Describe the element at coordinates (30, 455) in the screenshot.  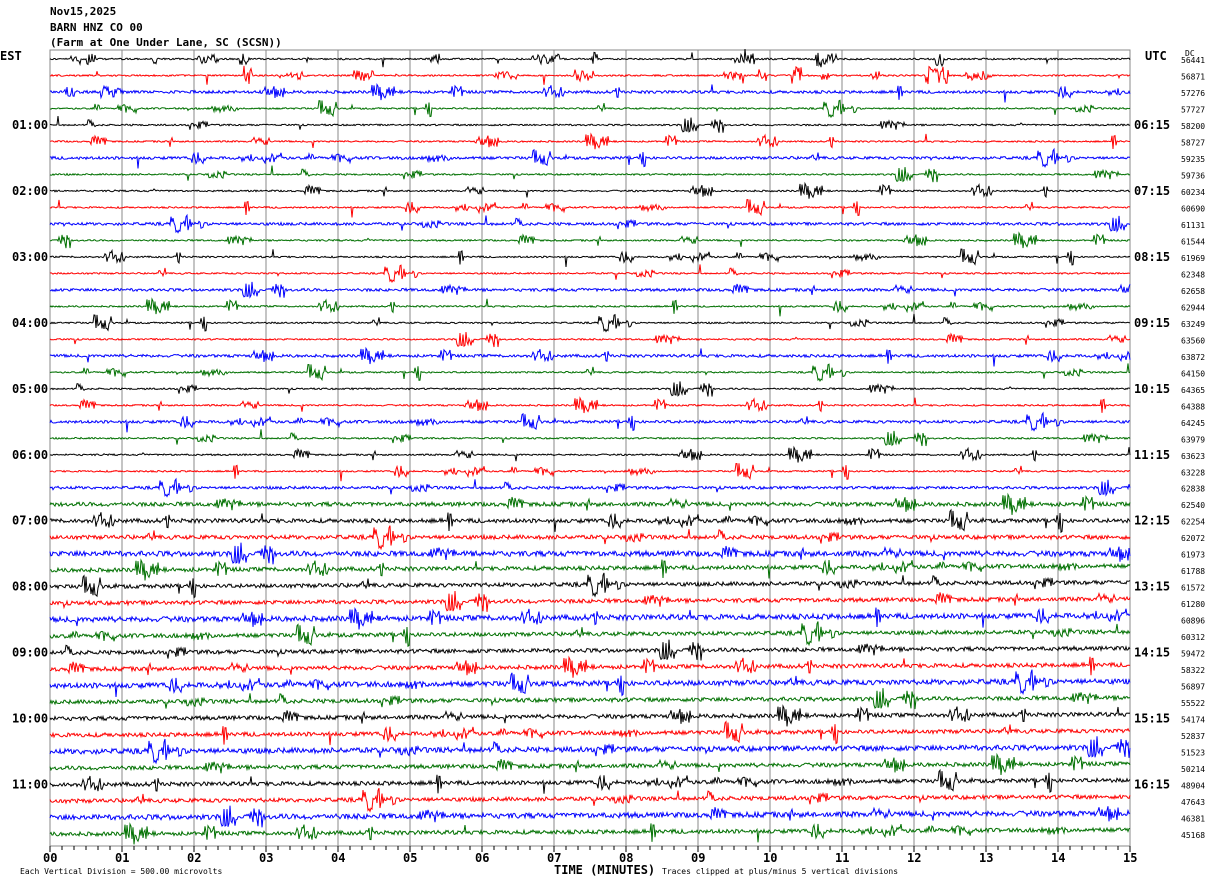
I see `left-time-label: 06:00` at that location.